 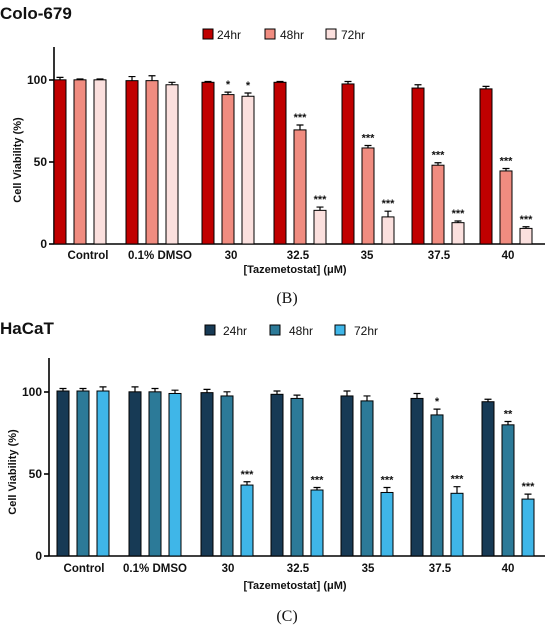 I want to click on legend-label-72hr: 72hr, so click(x=366, y=331).